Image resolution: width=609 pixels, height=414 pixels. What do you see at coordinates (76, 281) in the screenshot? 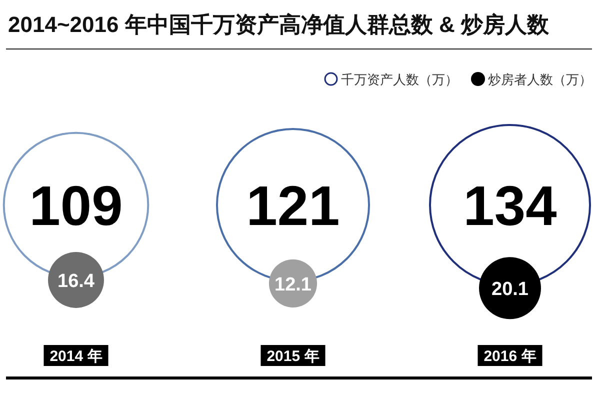
I see `data-label: 16.4` at bounding box center [76, 281].